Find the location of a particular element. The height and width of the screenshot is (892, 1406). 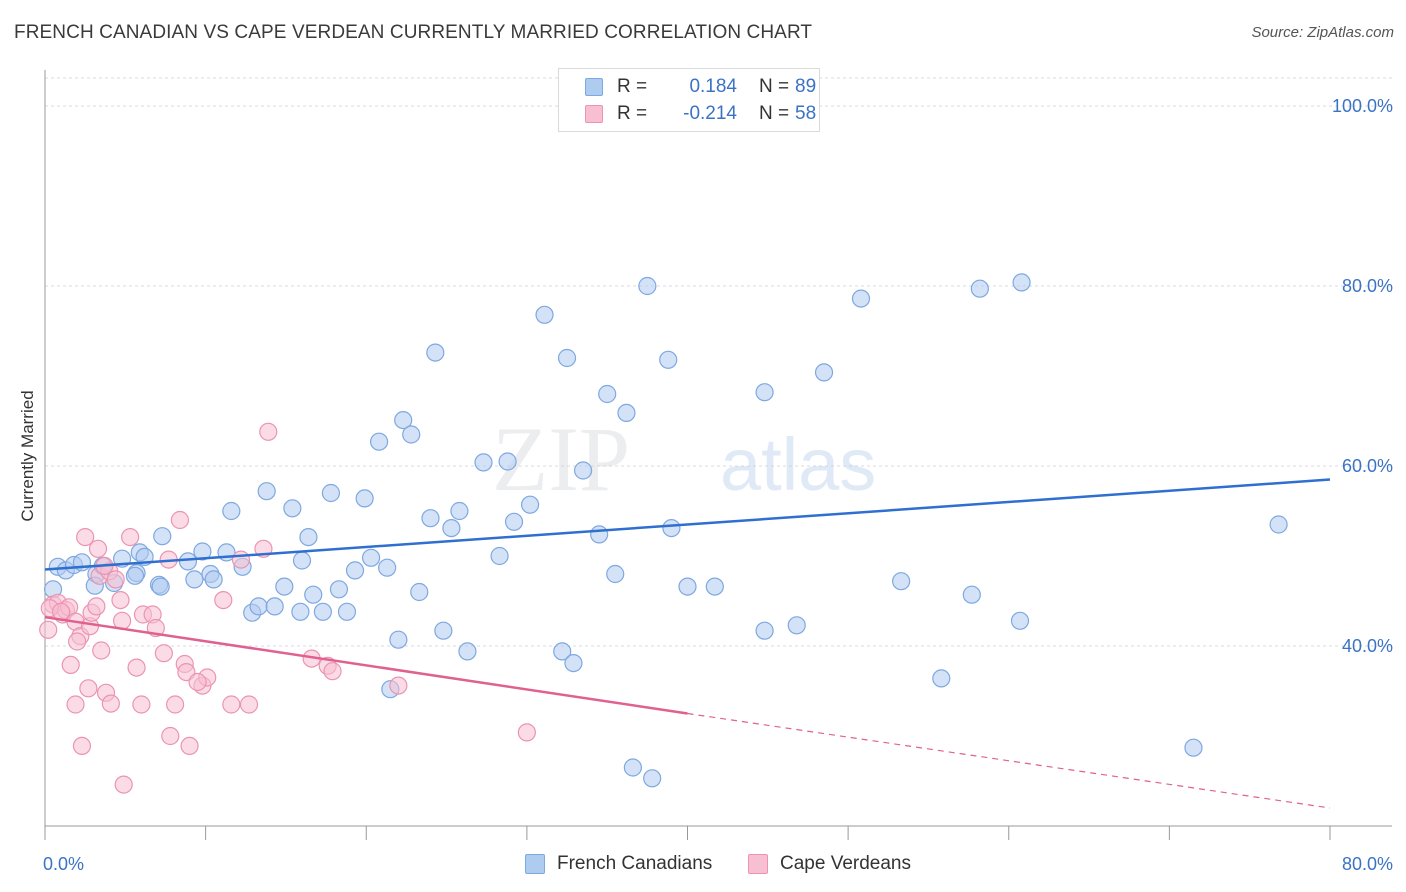

x-tick-label: 80.0% is located at coordinates (1367, 864).